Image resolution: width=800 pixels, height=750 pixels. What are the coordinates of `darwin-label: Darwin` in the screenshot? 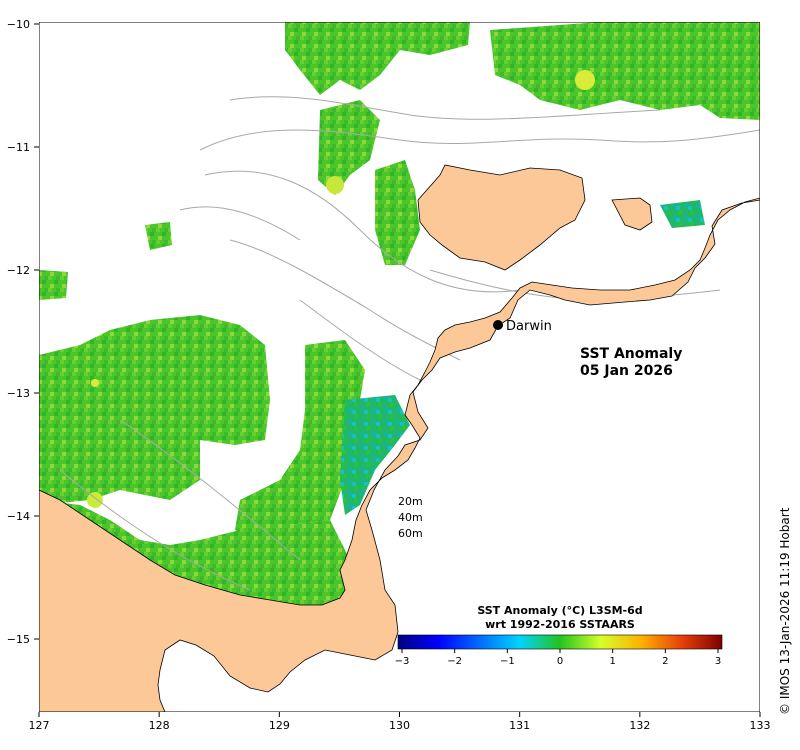 It's located at (529, 326).